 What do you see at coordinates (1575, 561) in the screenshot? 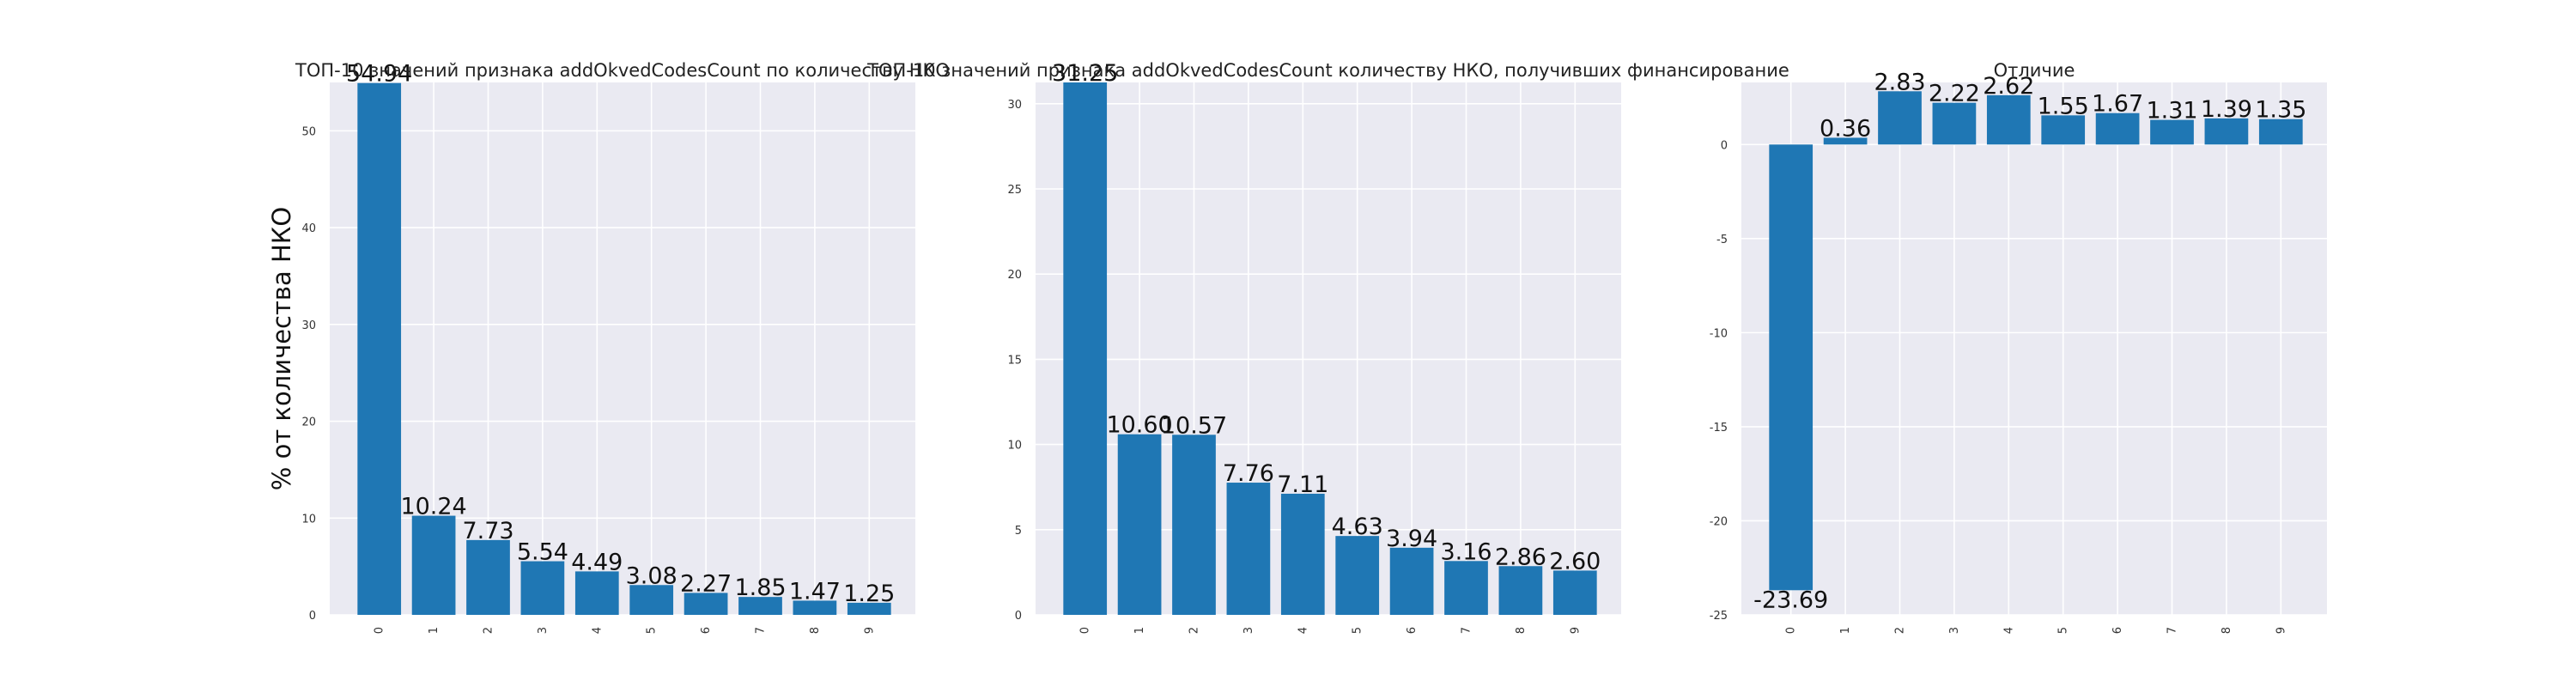
I see `data-label: 2.60` at bounding box center [1575, 561].